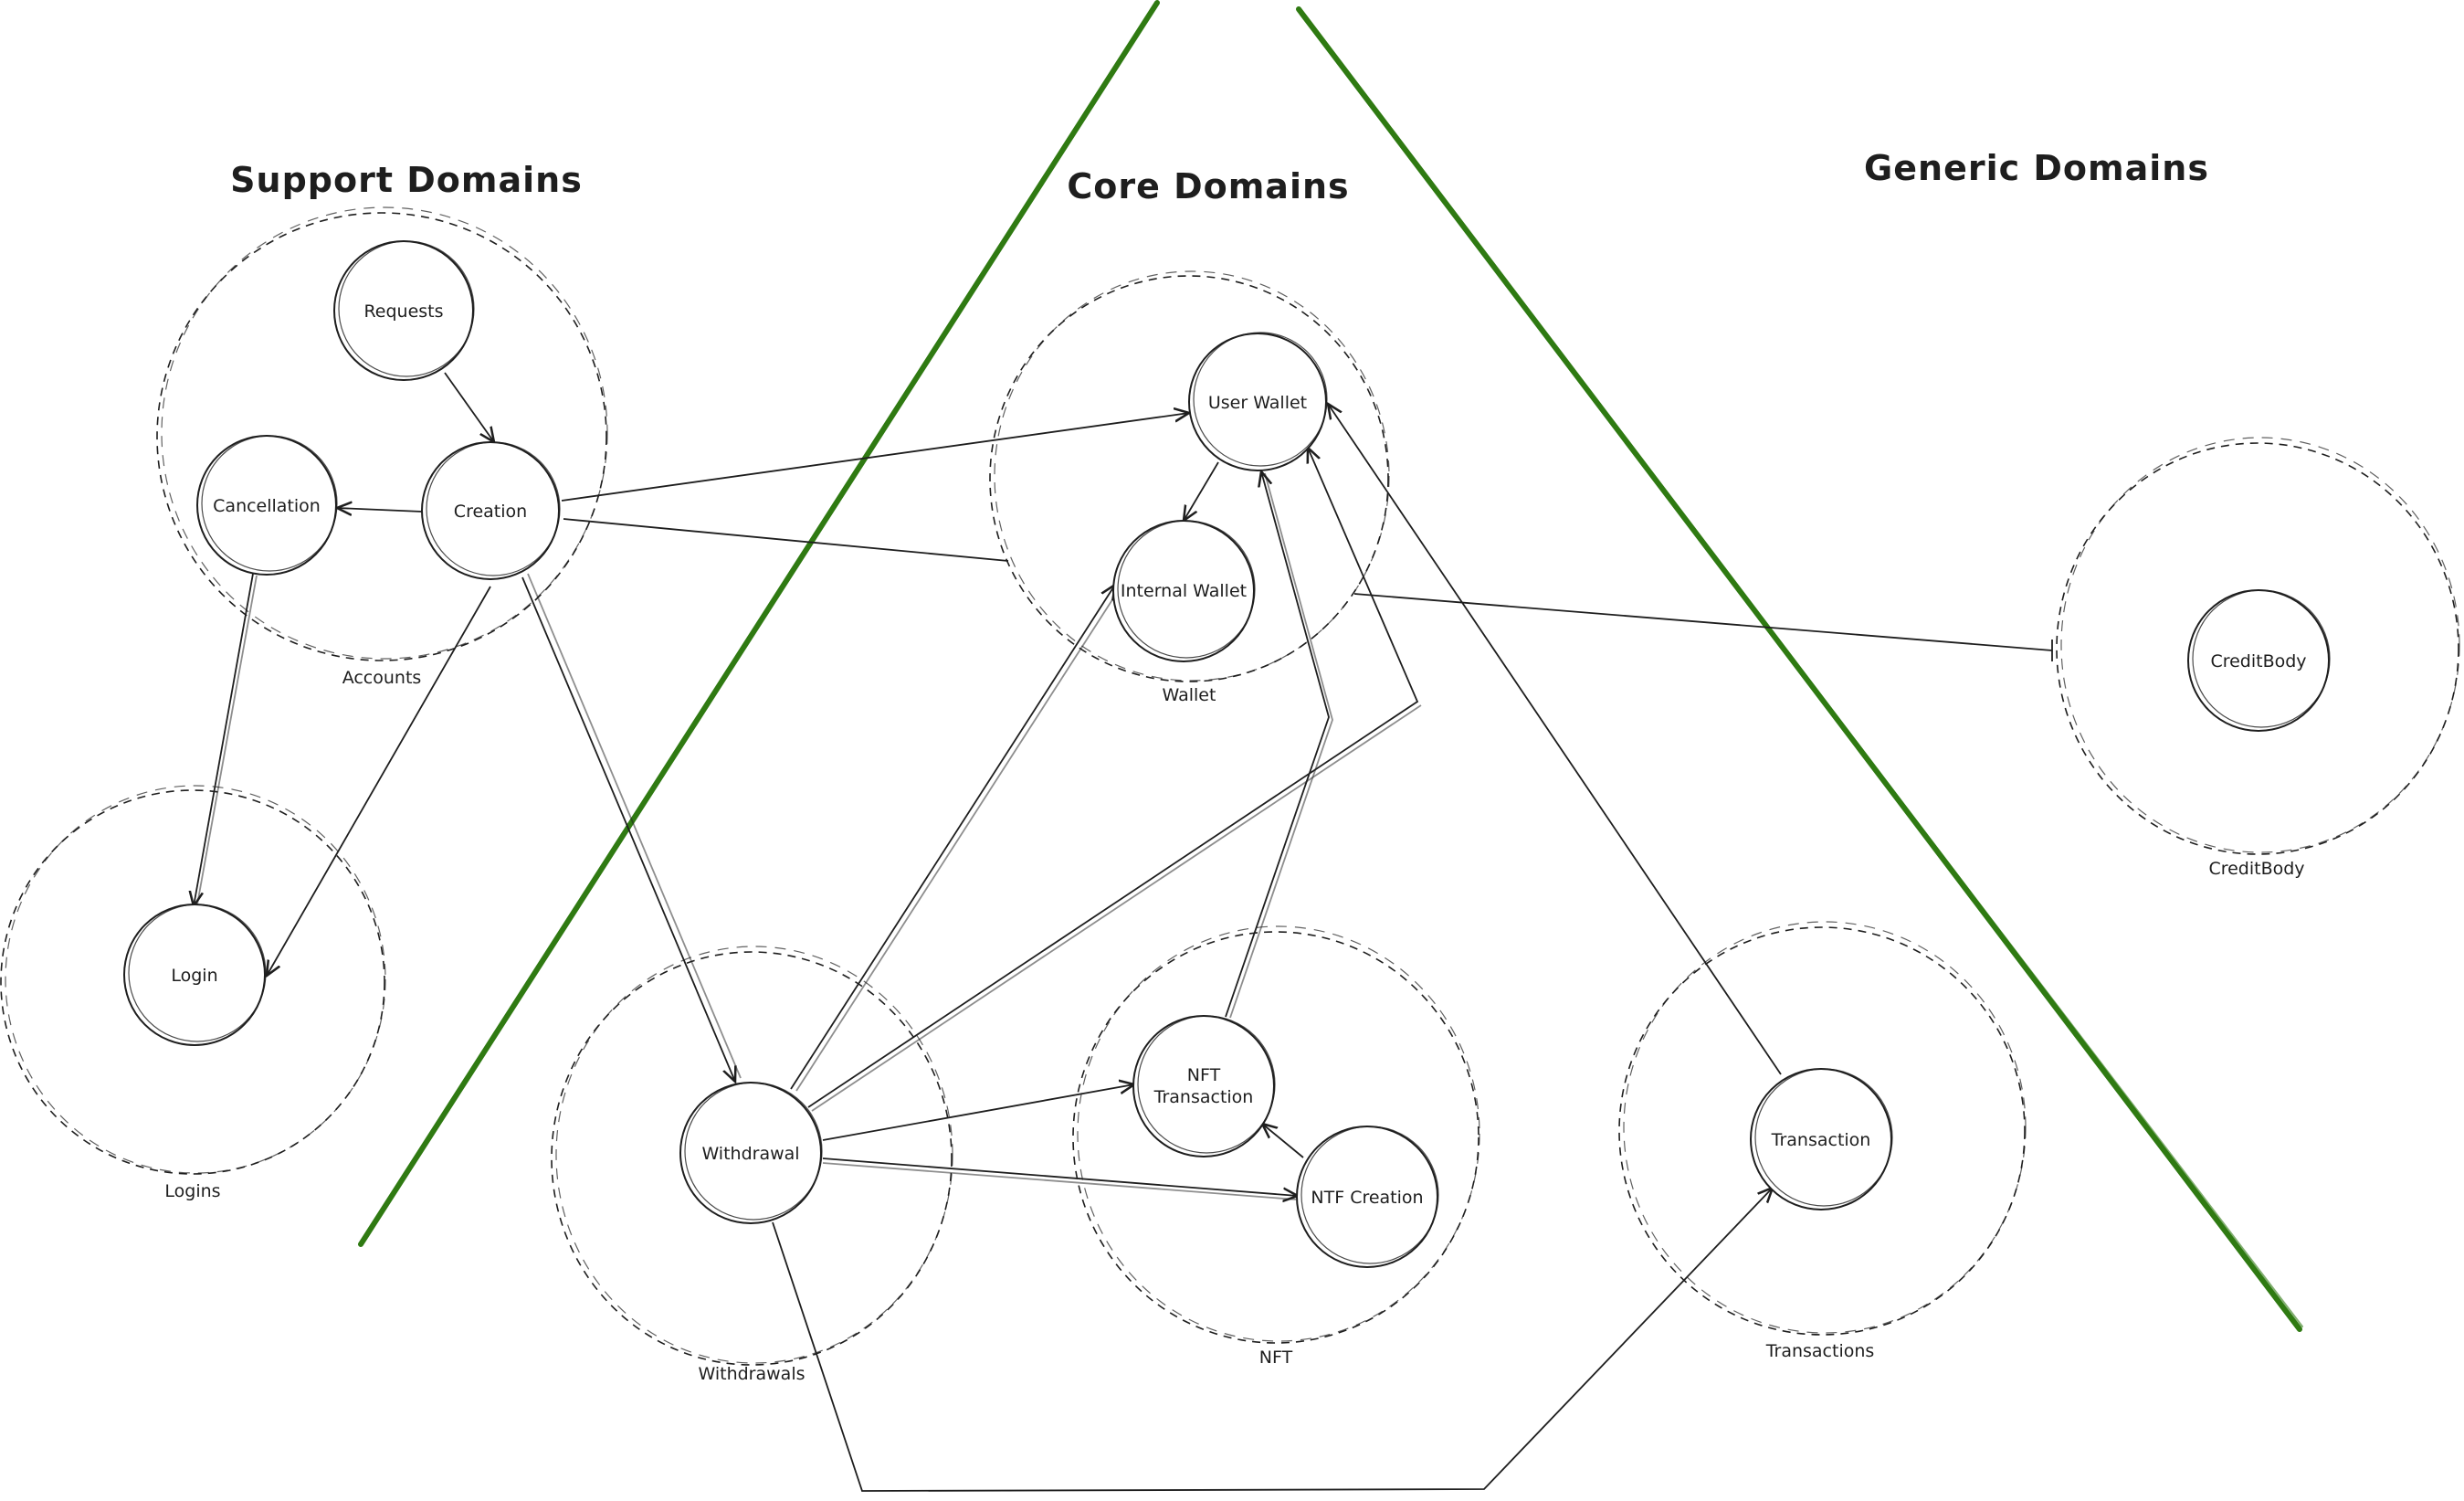 The image size is (2464, 1501). Describe the element at coordinates (1555, 739) in the screenshot. I see `edge-transaction-userwallet` at that location.